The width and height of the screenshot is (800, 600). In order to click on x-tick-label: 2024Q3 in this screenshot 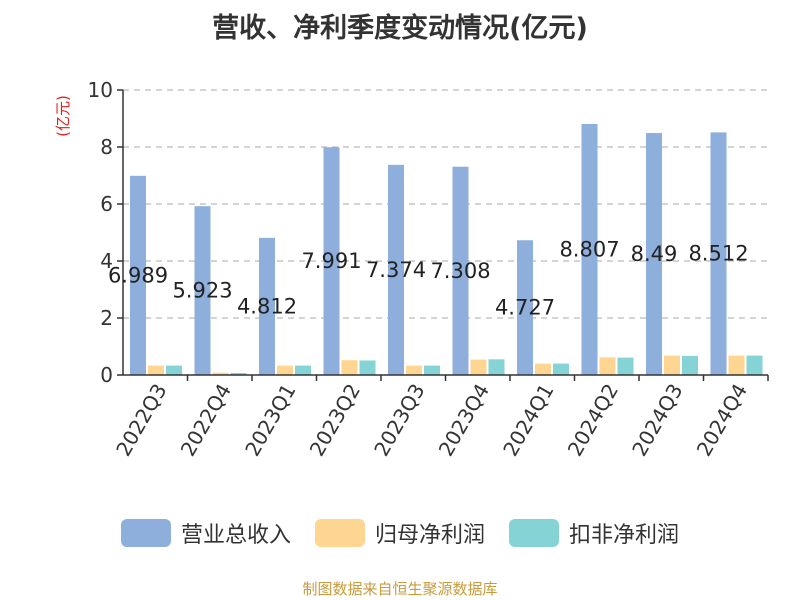, I will do `click(657, 420)`.